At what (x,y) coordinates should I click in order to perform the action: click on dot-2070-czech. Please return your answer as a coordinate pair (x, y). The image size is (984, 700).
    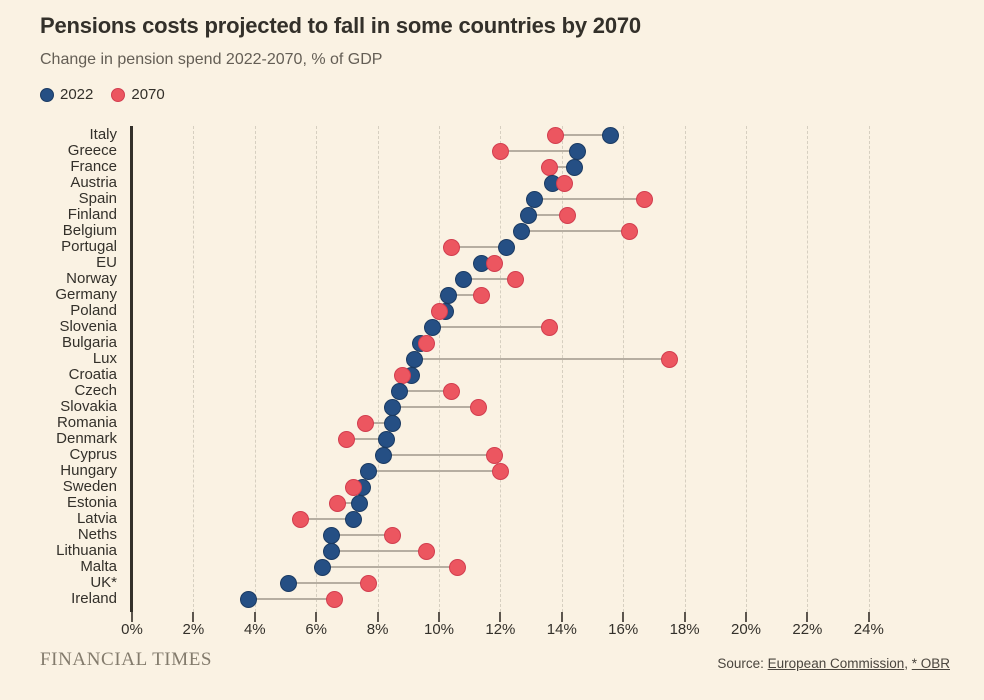
    Looking at the image, I should click on (451, 391).